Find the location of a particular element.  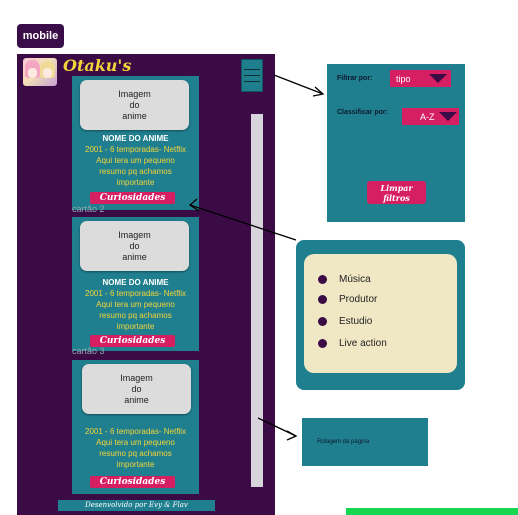

menu-item-label: Música is located at coordinates (355, 279).